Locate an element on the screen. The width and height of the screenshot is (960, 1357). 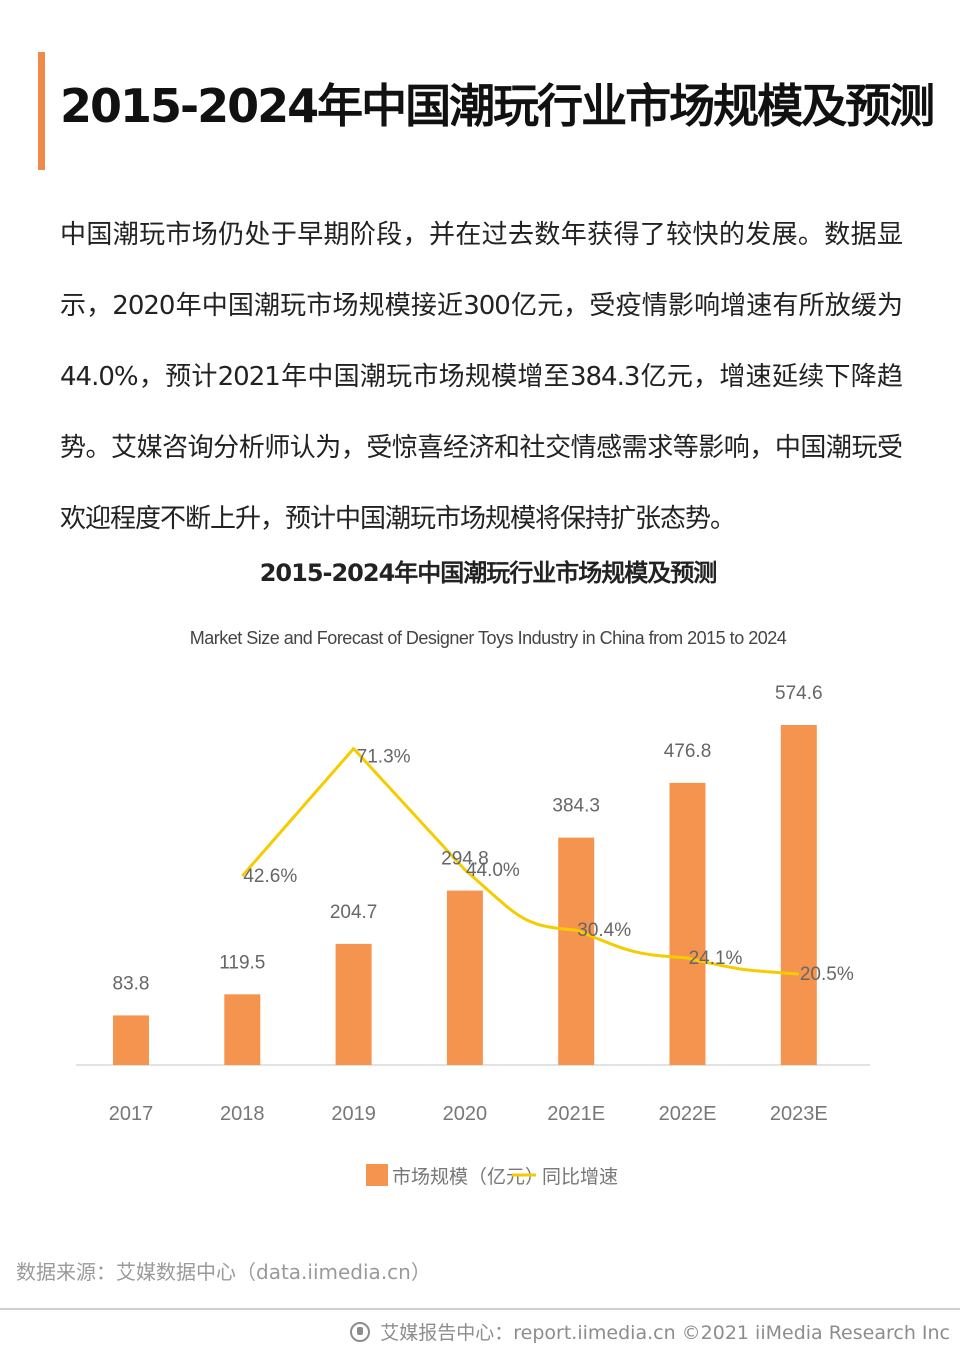
bar-2017 is located at coordinates (131, 1040).